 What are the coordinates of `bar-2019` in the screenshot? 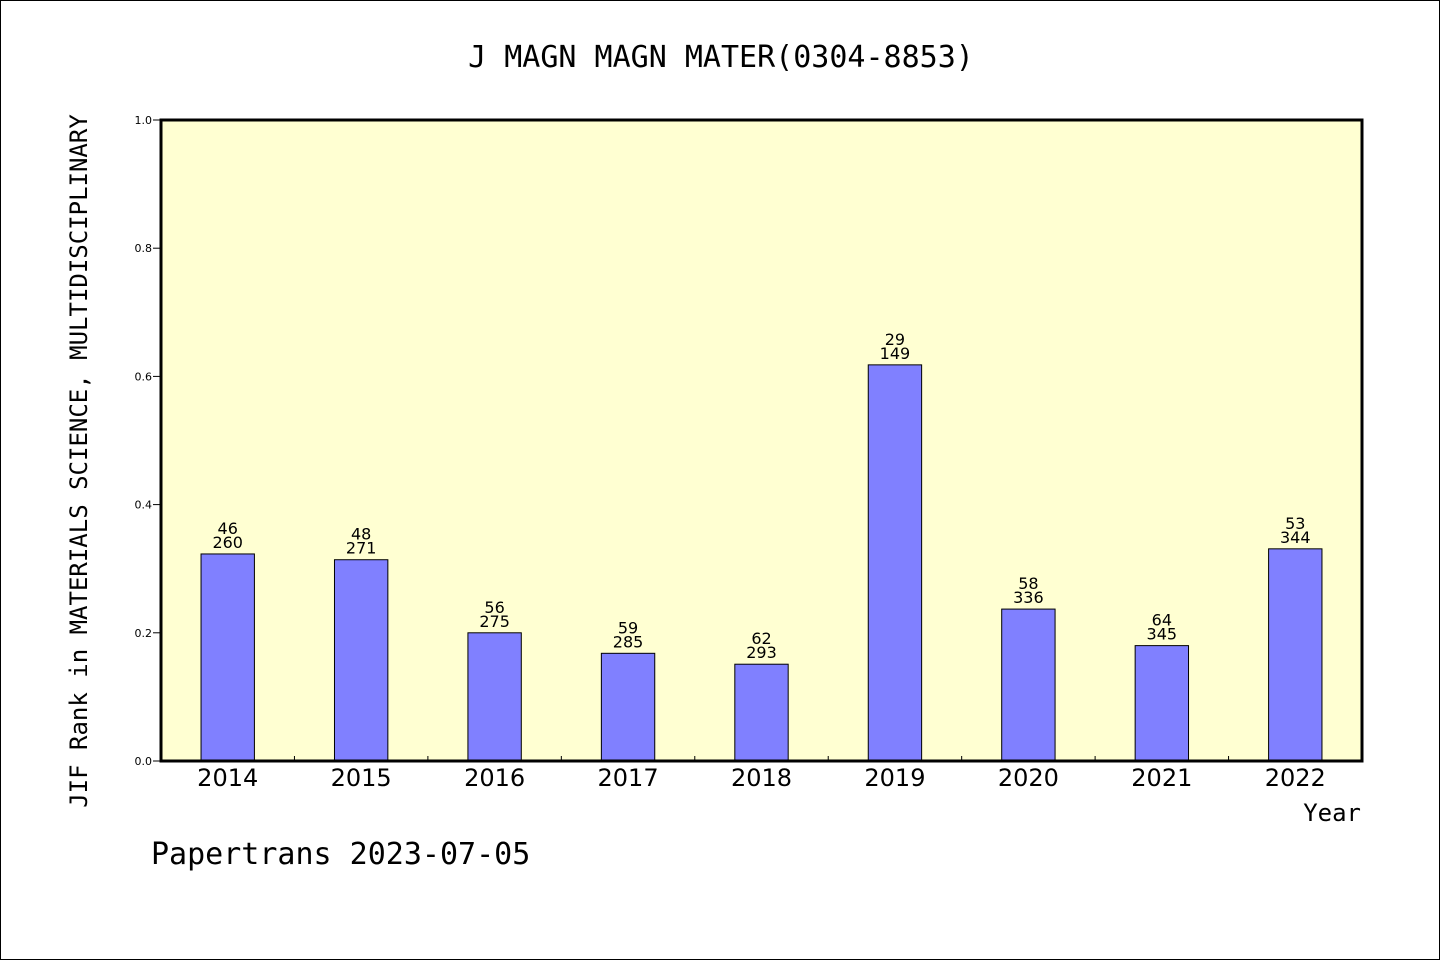 It's located at (895, 563).